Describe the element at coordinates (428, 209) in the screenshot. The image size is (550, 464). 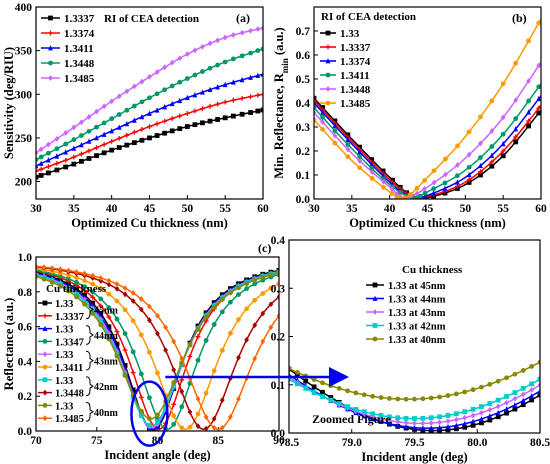
I see `x-tick-label: 45` at that location.